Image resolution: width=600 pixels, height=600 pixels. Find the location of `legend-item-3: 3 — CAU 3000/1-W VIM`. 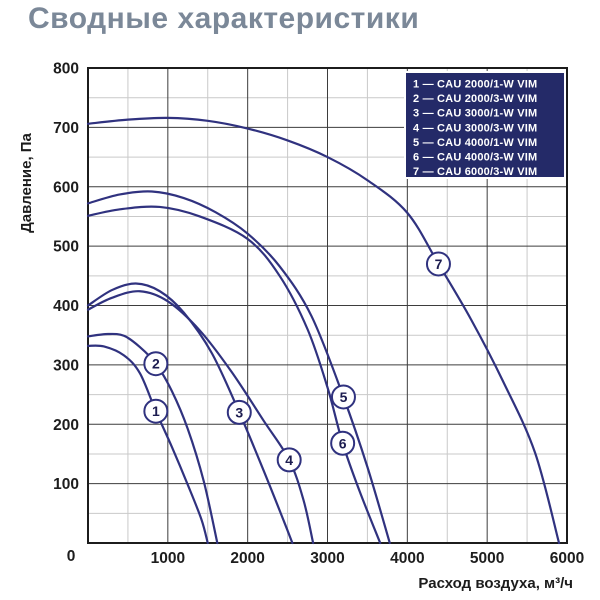

legend-item-3: 3 — CAU 3000/1-W VIM is located at coordinates (475, 114).